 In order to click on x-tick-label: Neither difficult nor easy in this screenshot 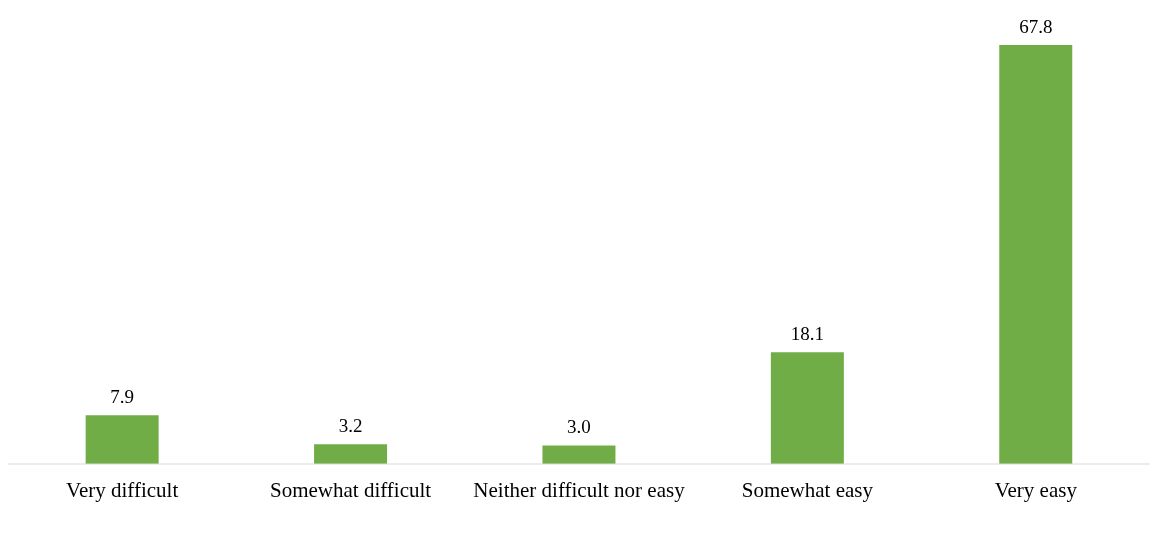, I will do `click(579, 489)`.